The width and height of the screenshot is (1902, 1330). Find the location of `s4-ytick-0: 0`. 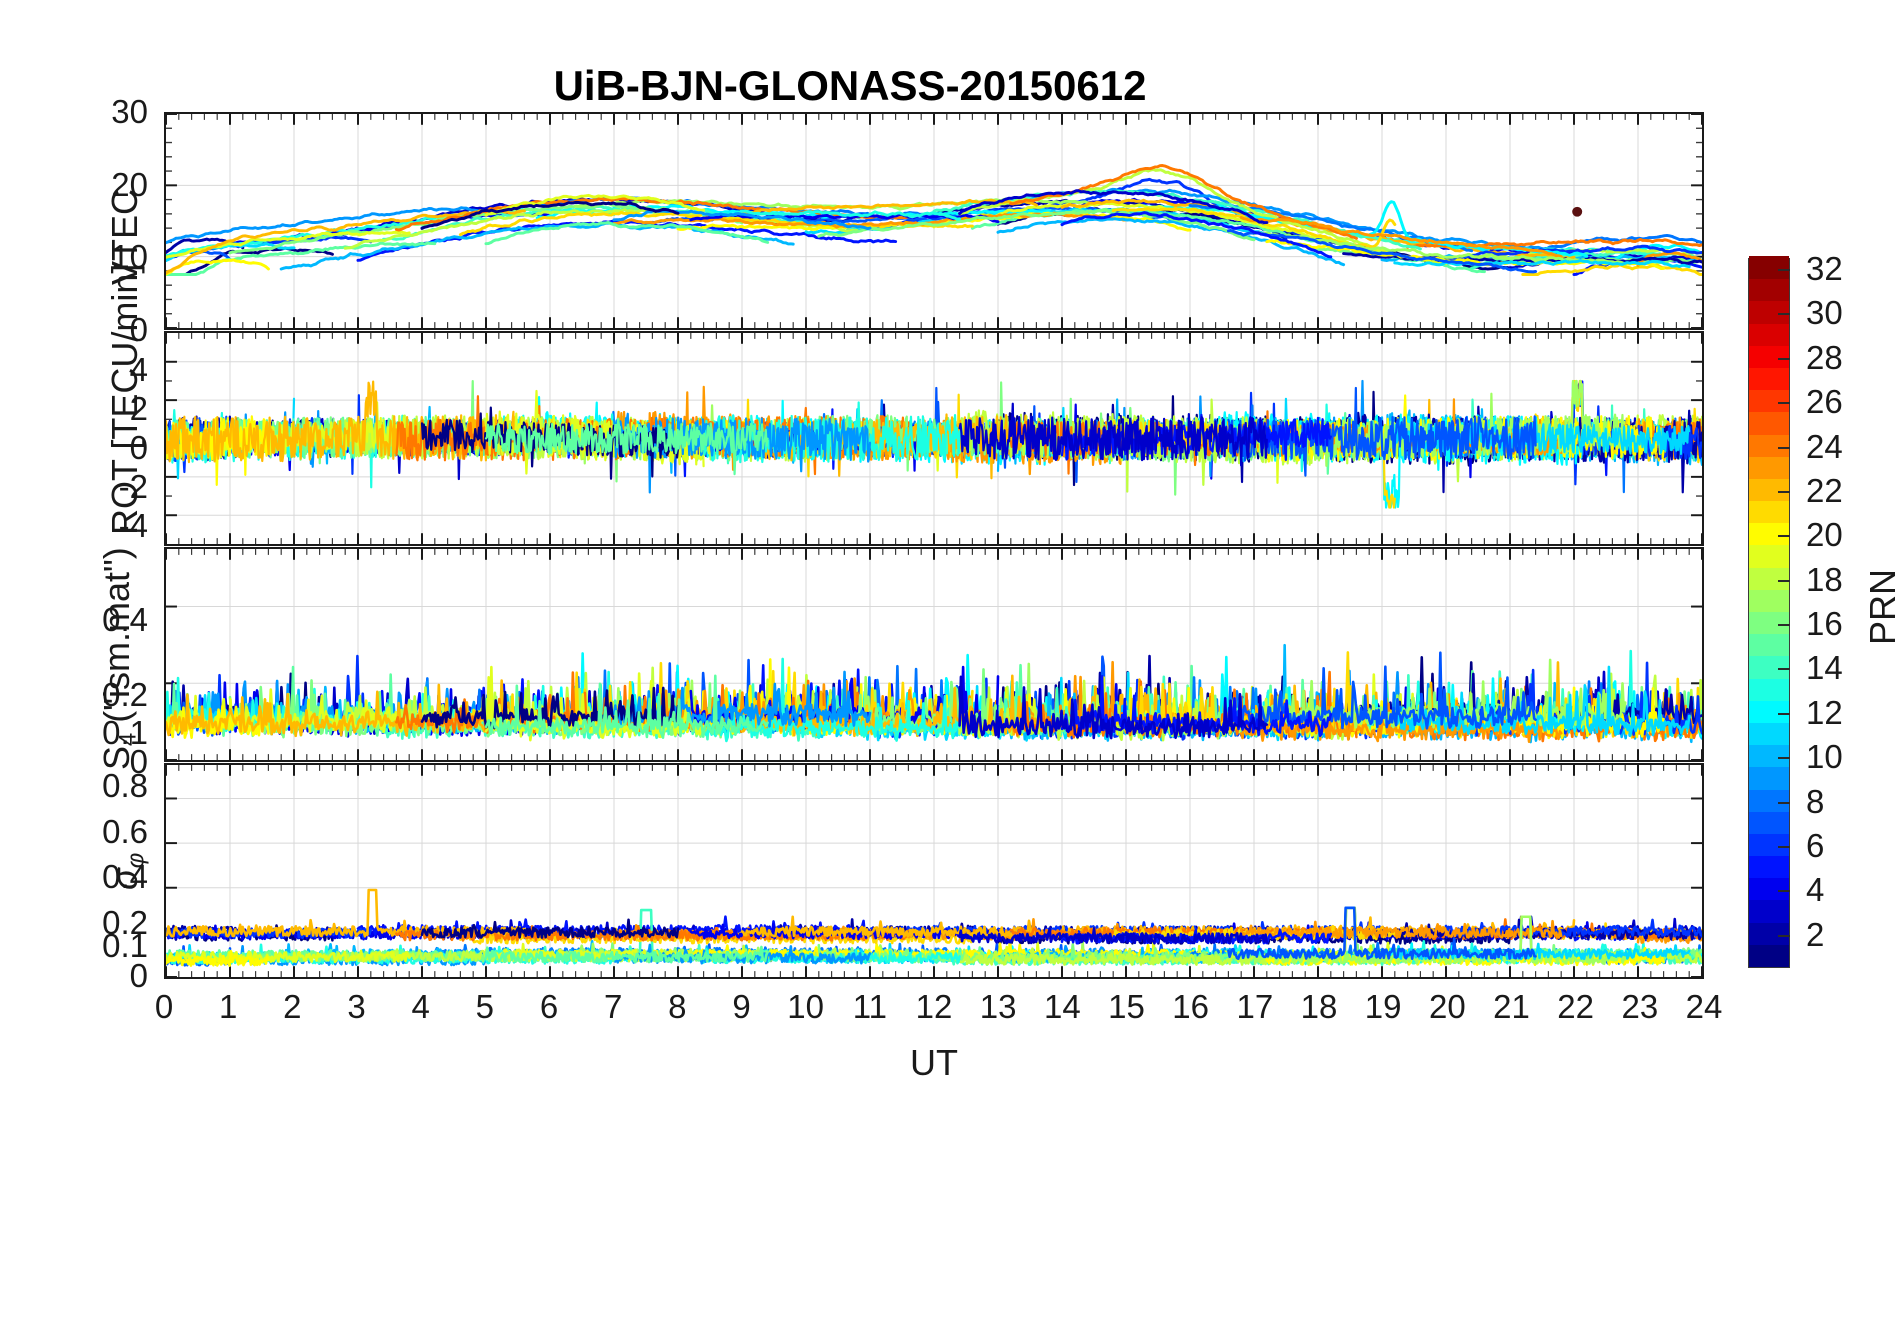

s4-ytick-0: 0 is located at coordinates (138, 761).